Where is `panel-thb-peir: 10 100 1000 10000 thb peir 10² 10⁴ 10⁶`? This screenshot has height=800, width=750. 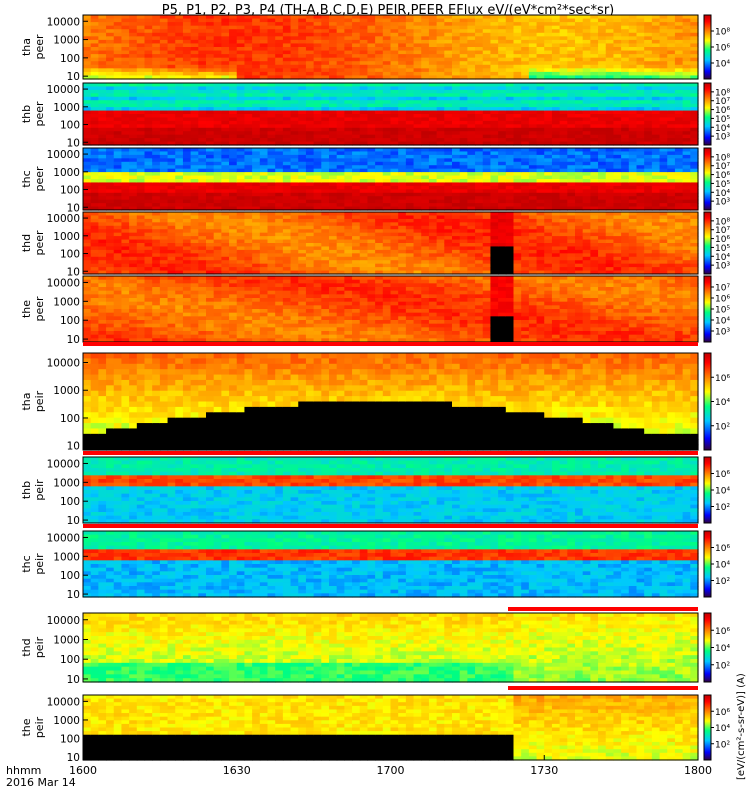 panel-thb-peir: 10 100 1000 10000 thb peir 10² 10⁴ 10⁶ is located at coordinates (375, 491).